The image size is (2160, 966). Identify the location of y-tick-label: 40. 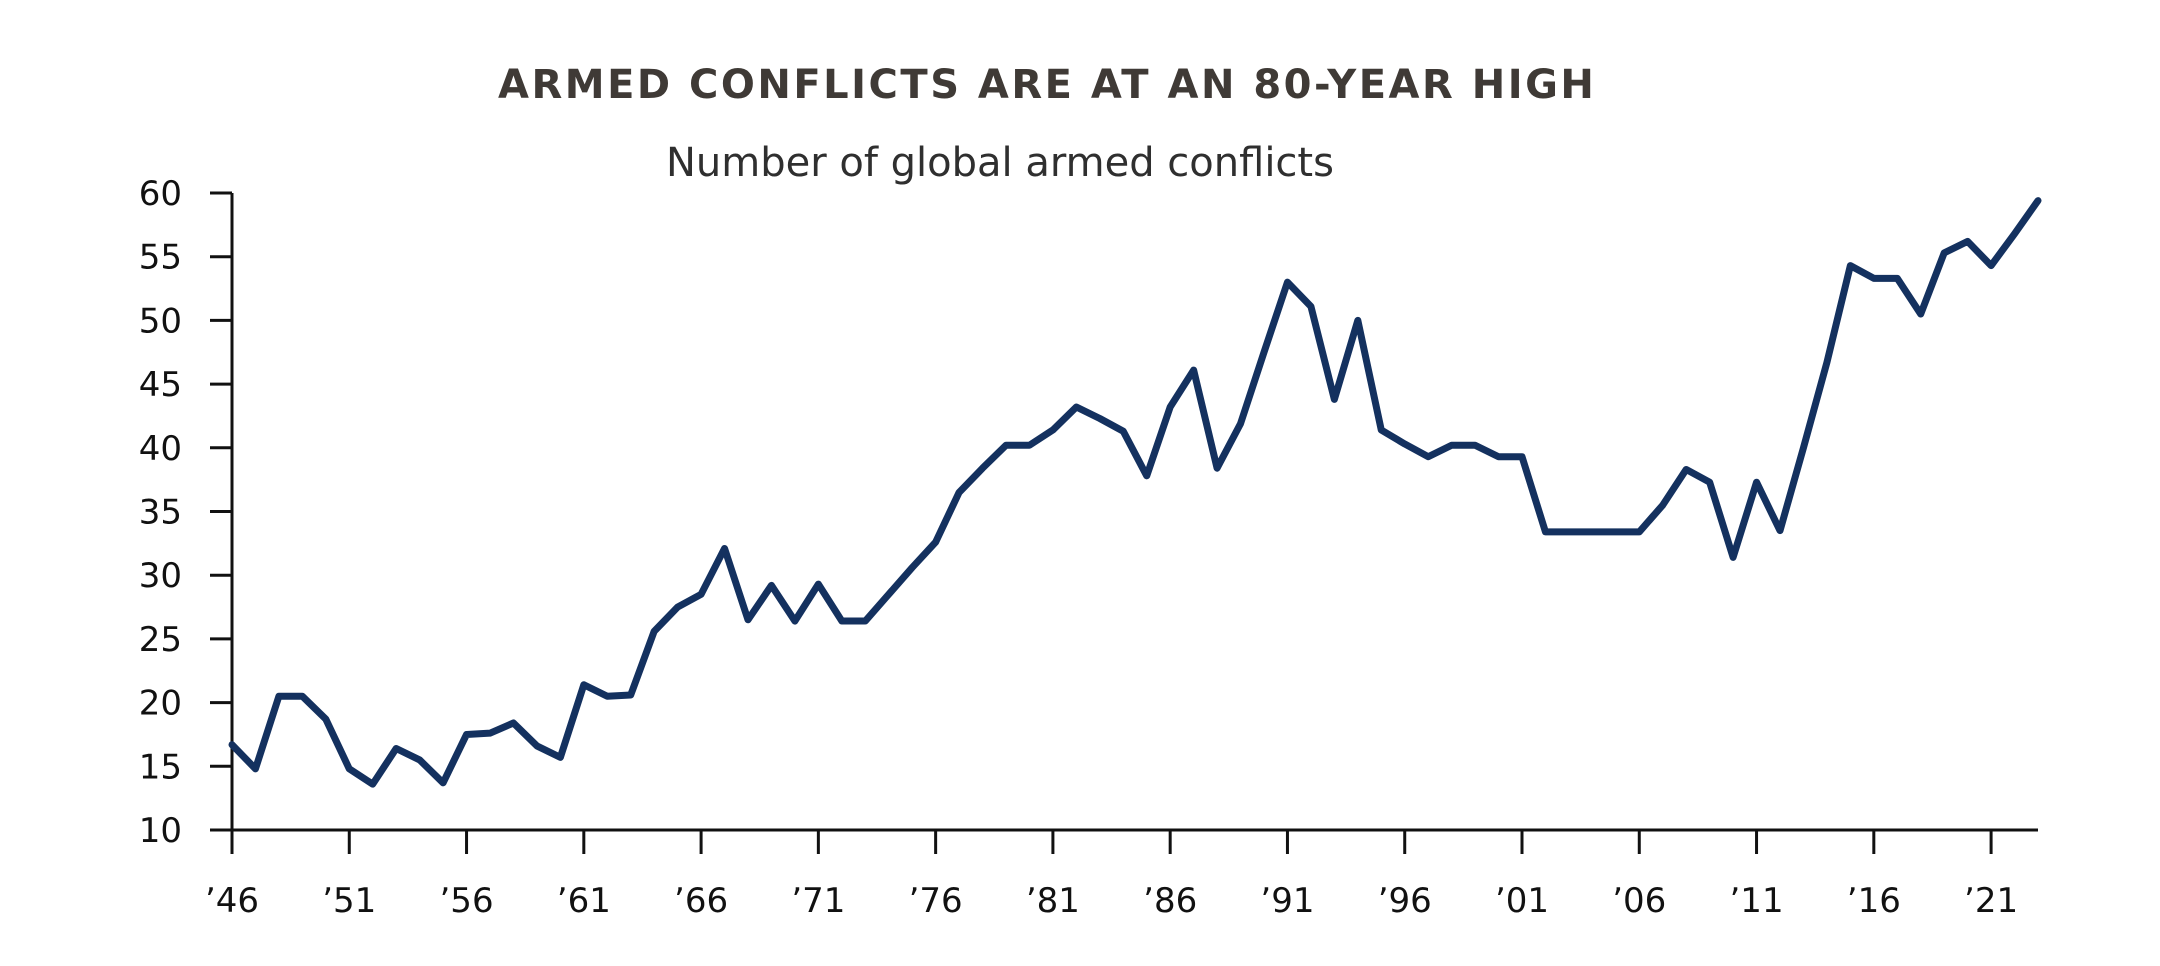
(160, 449).